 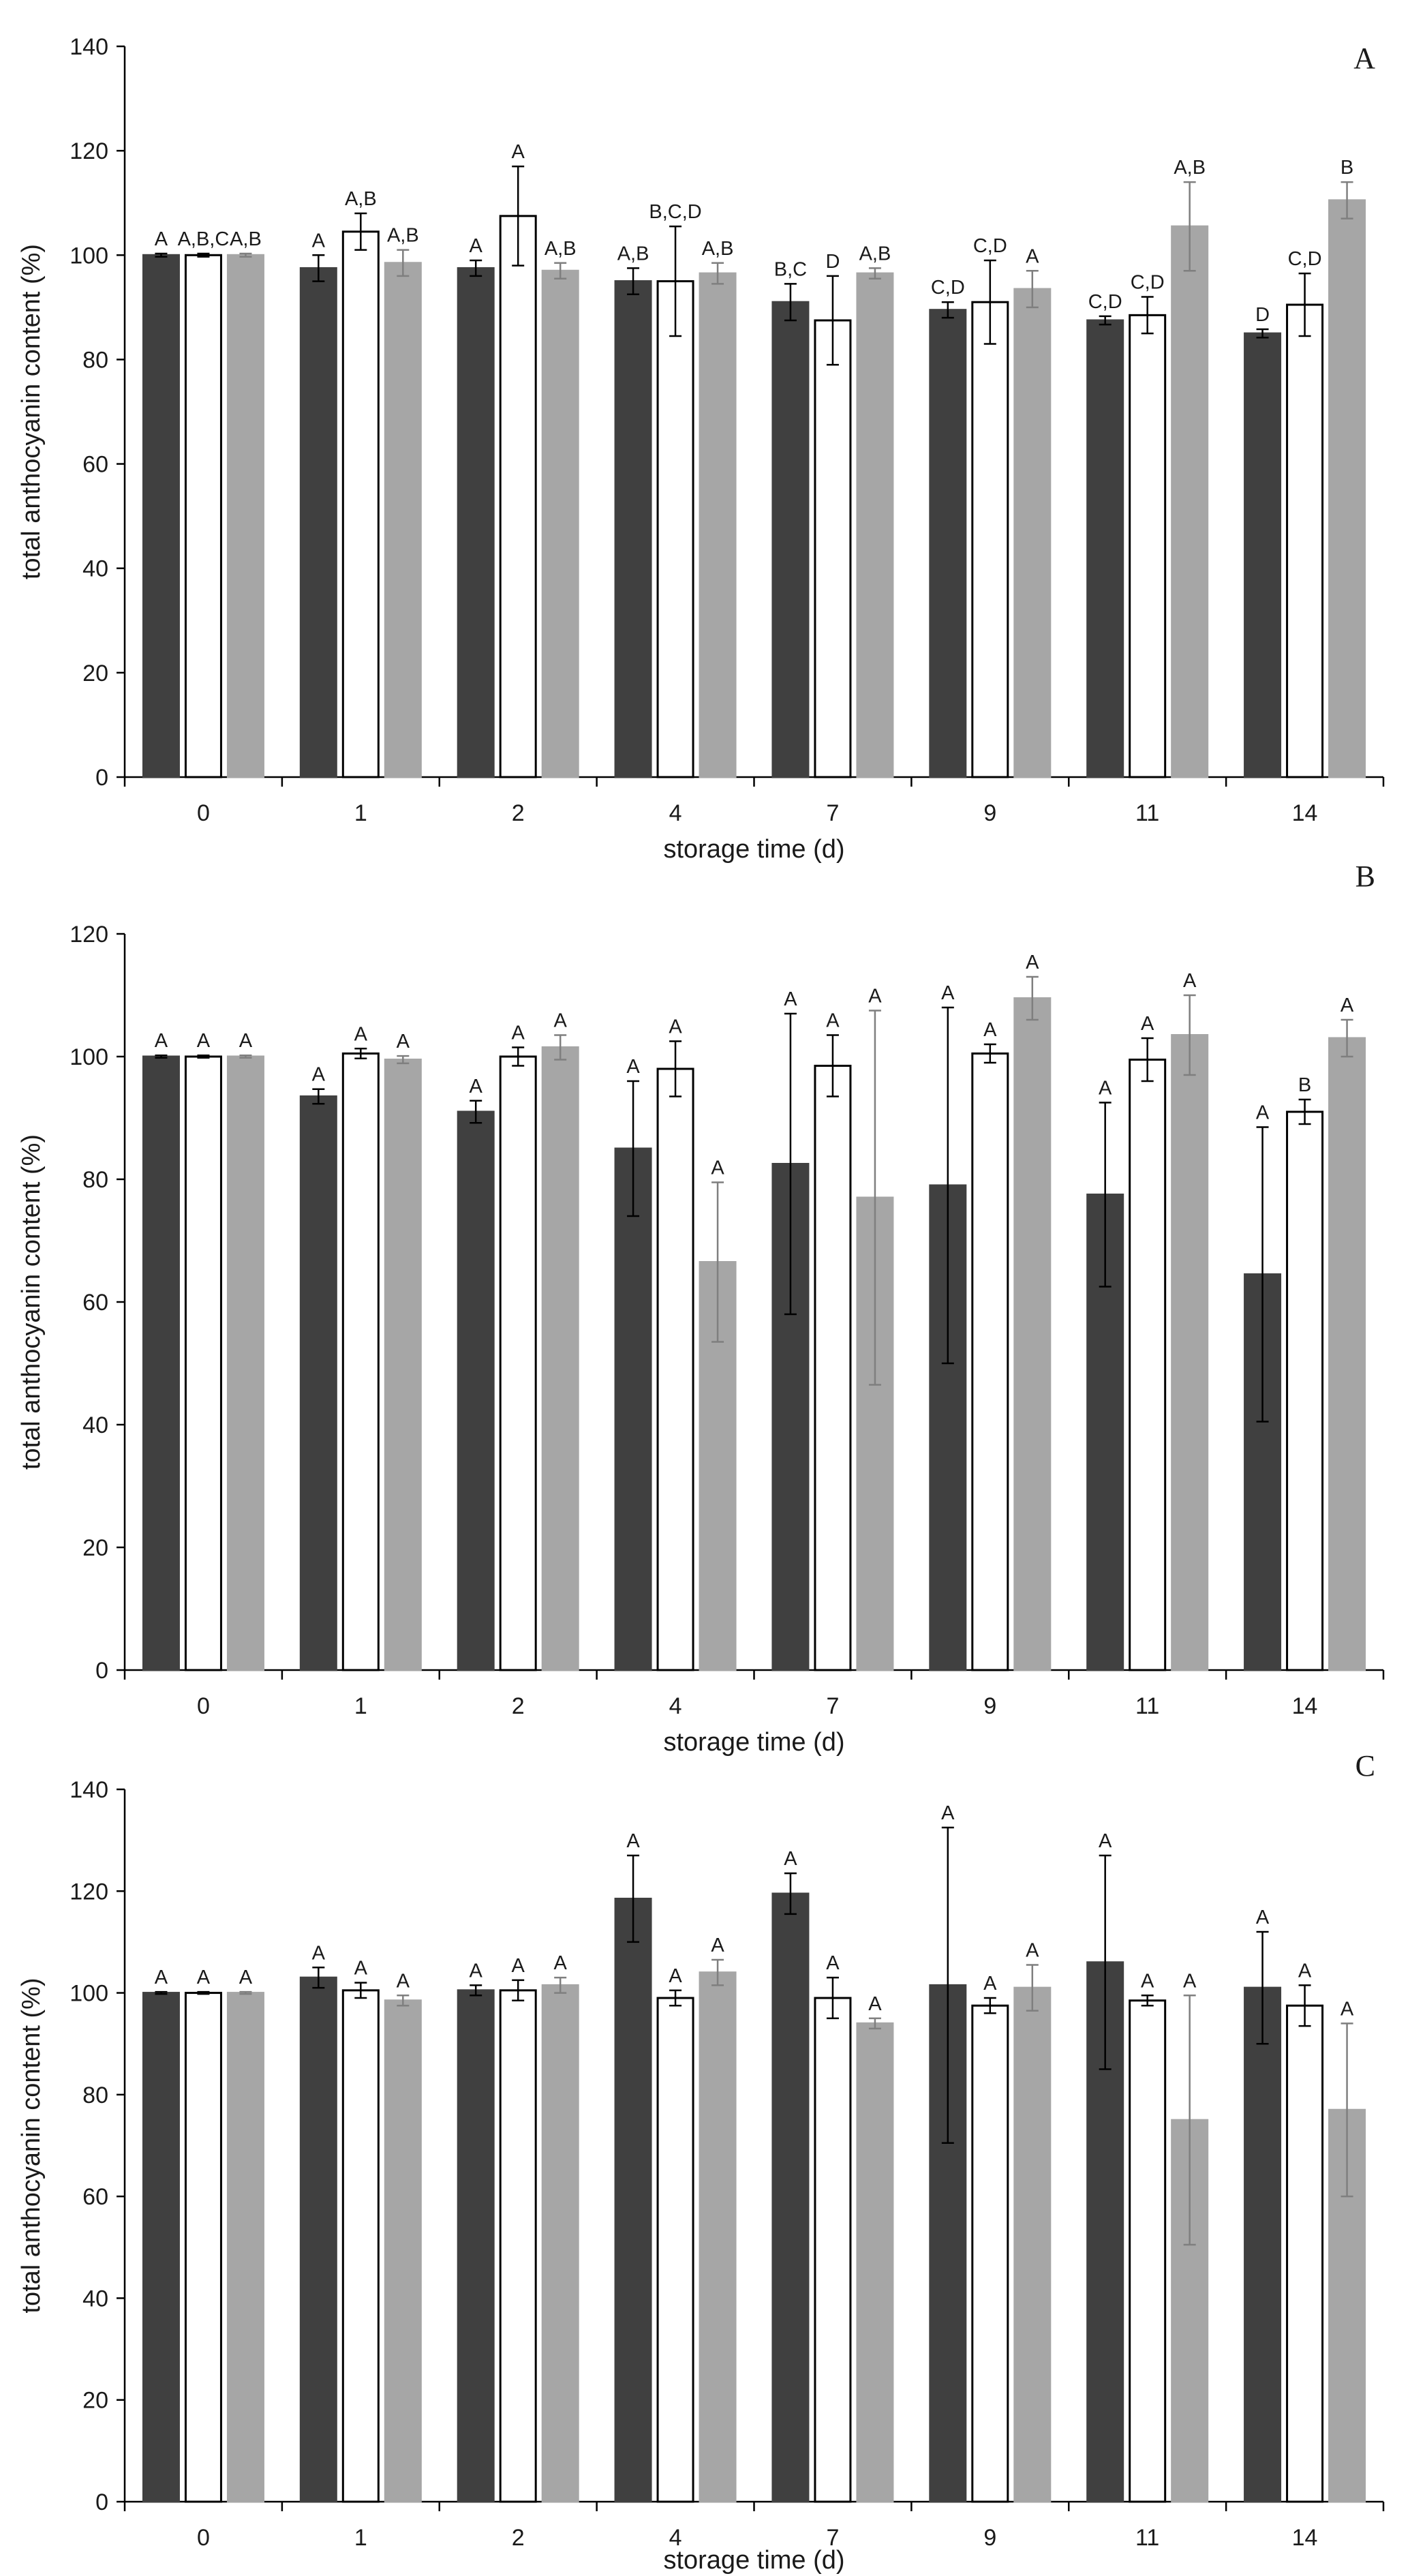 I want to click on y-tick-label: 0, so click(x=102, y=778).